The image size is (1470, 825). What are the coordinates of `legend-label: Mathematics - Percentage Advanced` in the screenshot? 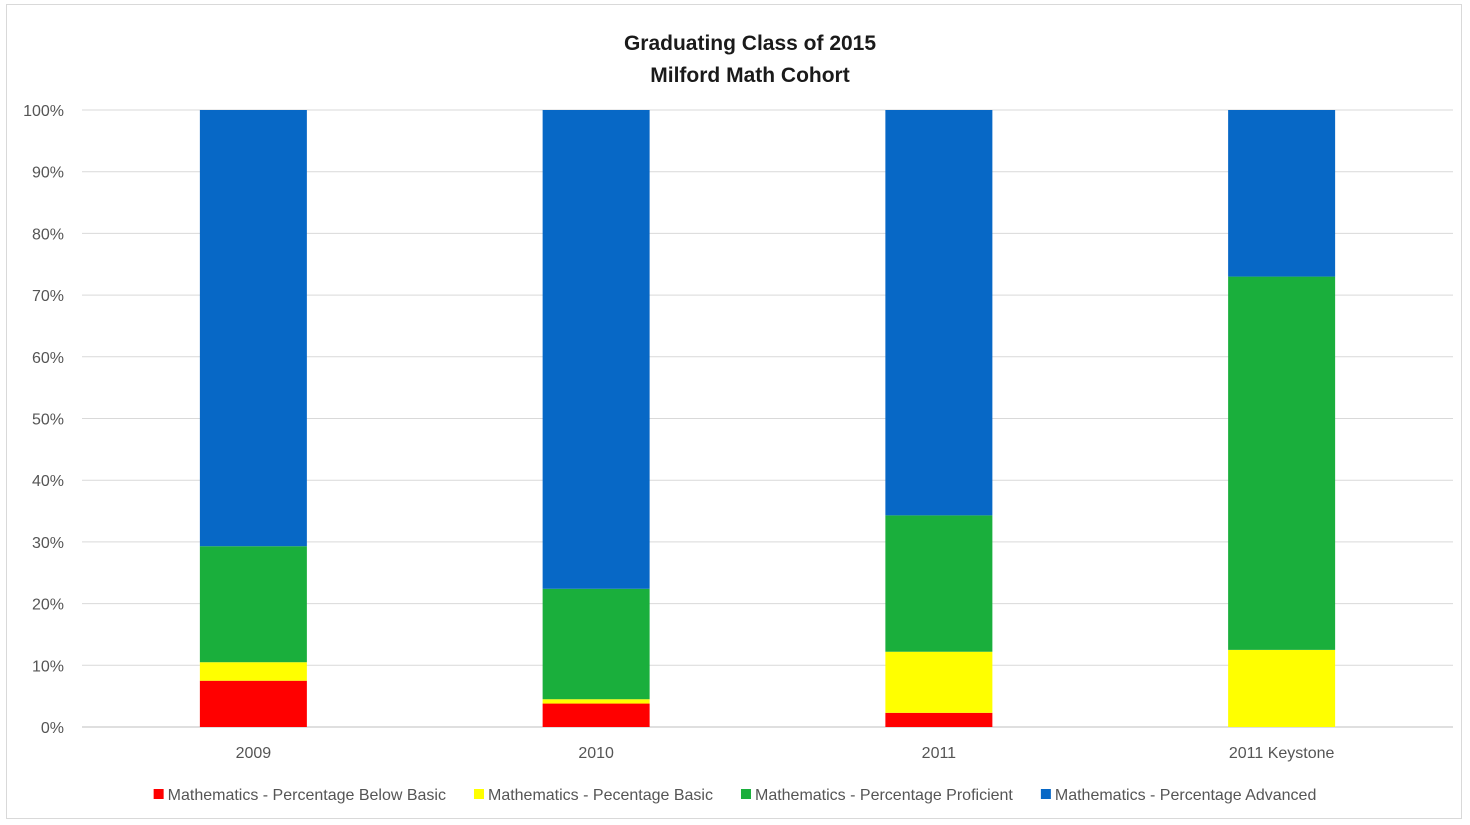 It's located at (1185, 795).